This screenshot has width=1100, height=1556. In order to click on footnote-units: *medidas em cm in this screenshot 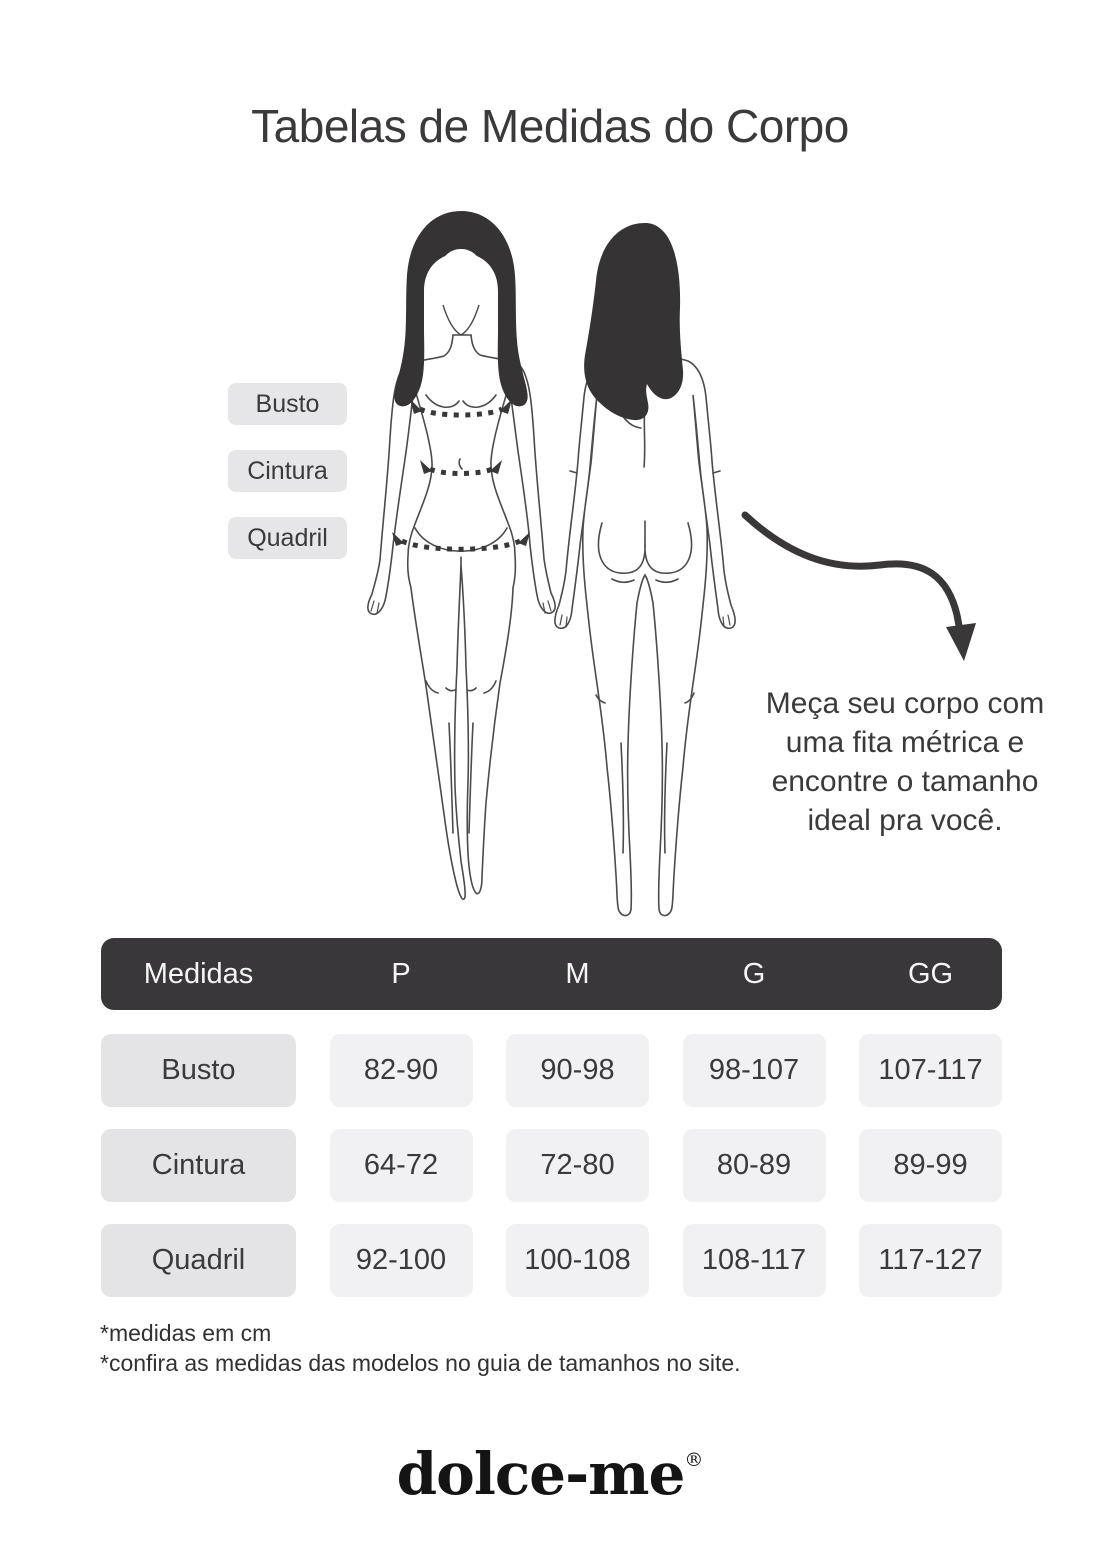, I will do `click(186, 1333)`.